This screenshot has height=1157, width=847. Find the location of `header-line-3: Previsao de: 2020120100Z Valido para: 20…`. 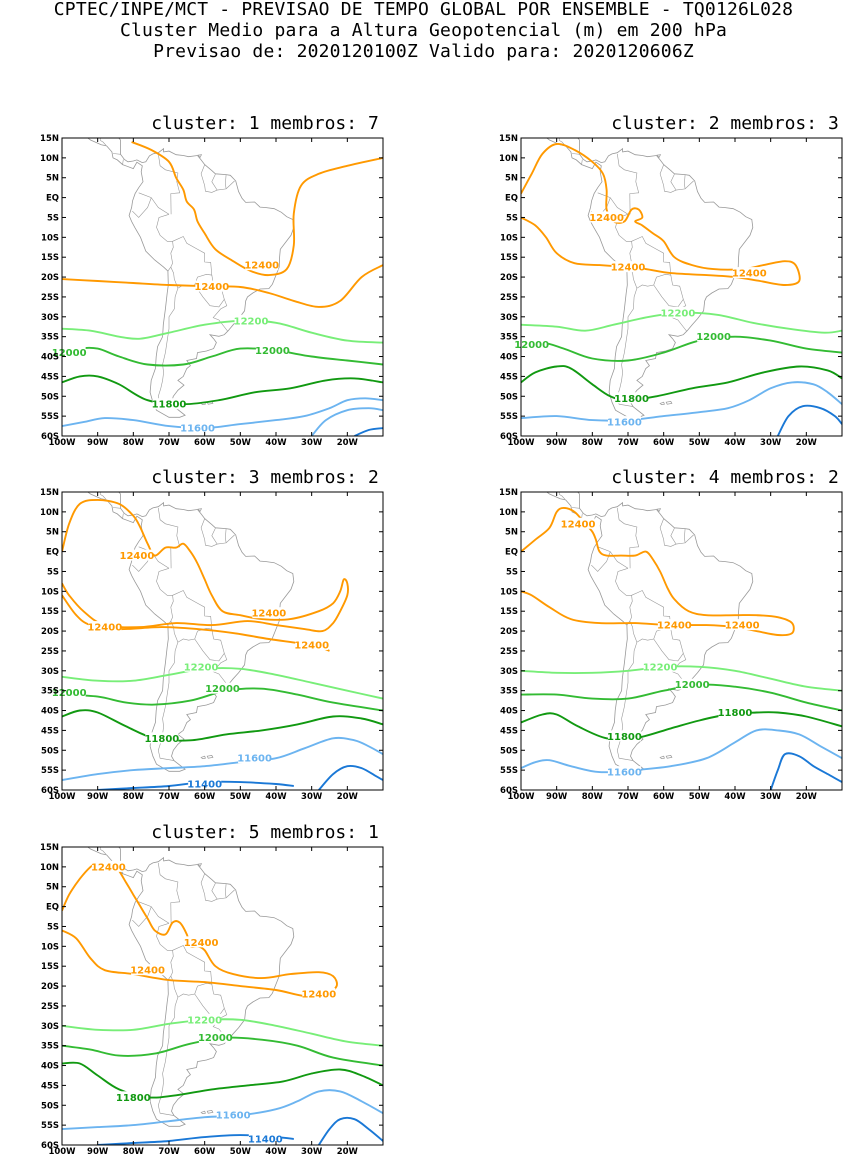

header-line-3: Previsao de: 2020120100Z Valido para: 20… is located at coordinates (423, 51).